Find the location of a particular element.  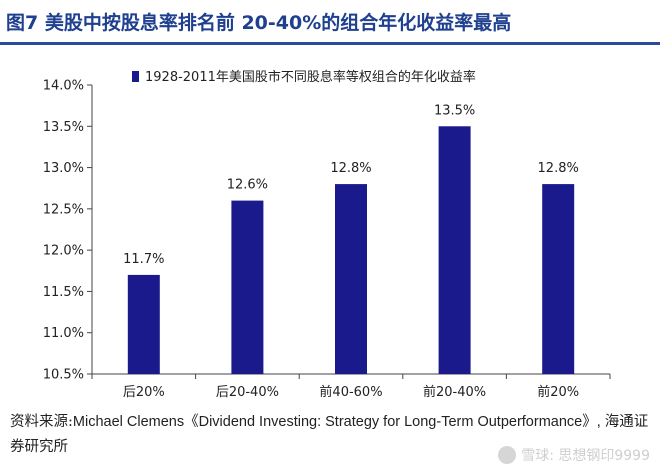

x-tick-label: 前20-40% is located at coordinates (454, 392).